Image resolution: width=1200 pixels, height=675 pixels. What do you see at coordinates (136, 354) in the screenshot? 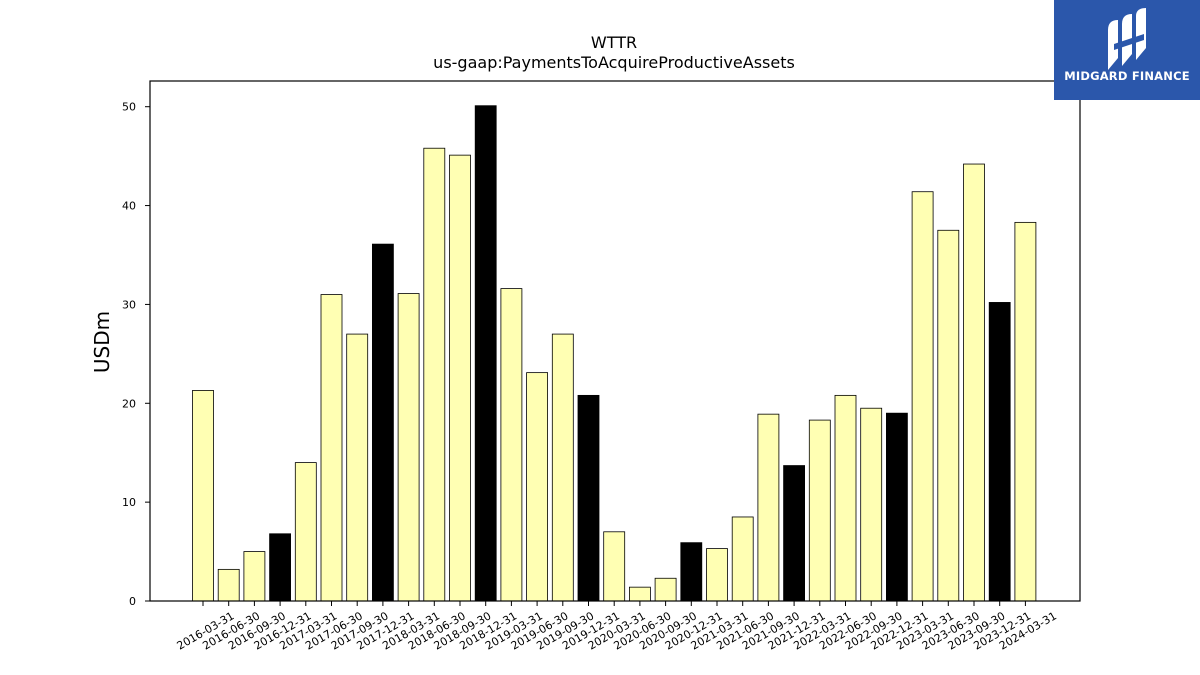
I see `y-axis: 0 10 20 30 40 50` at bounding box center [136, 354].